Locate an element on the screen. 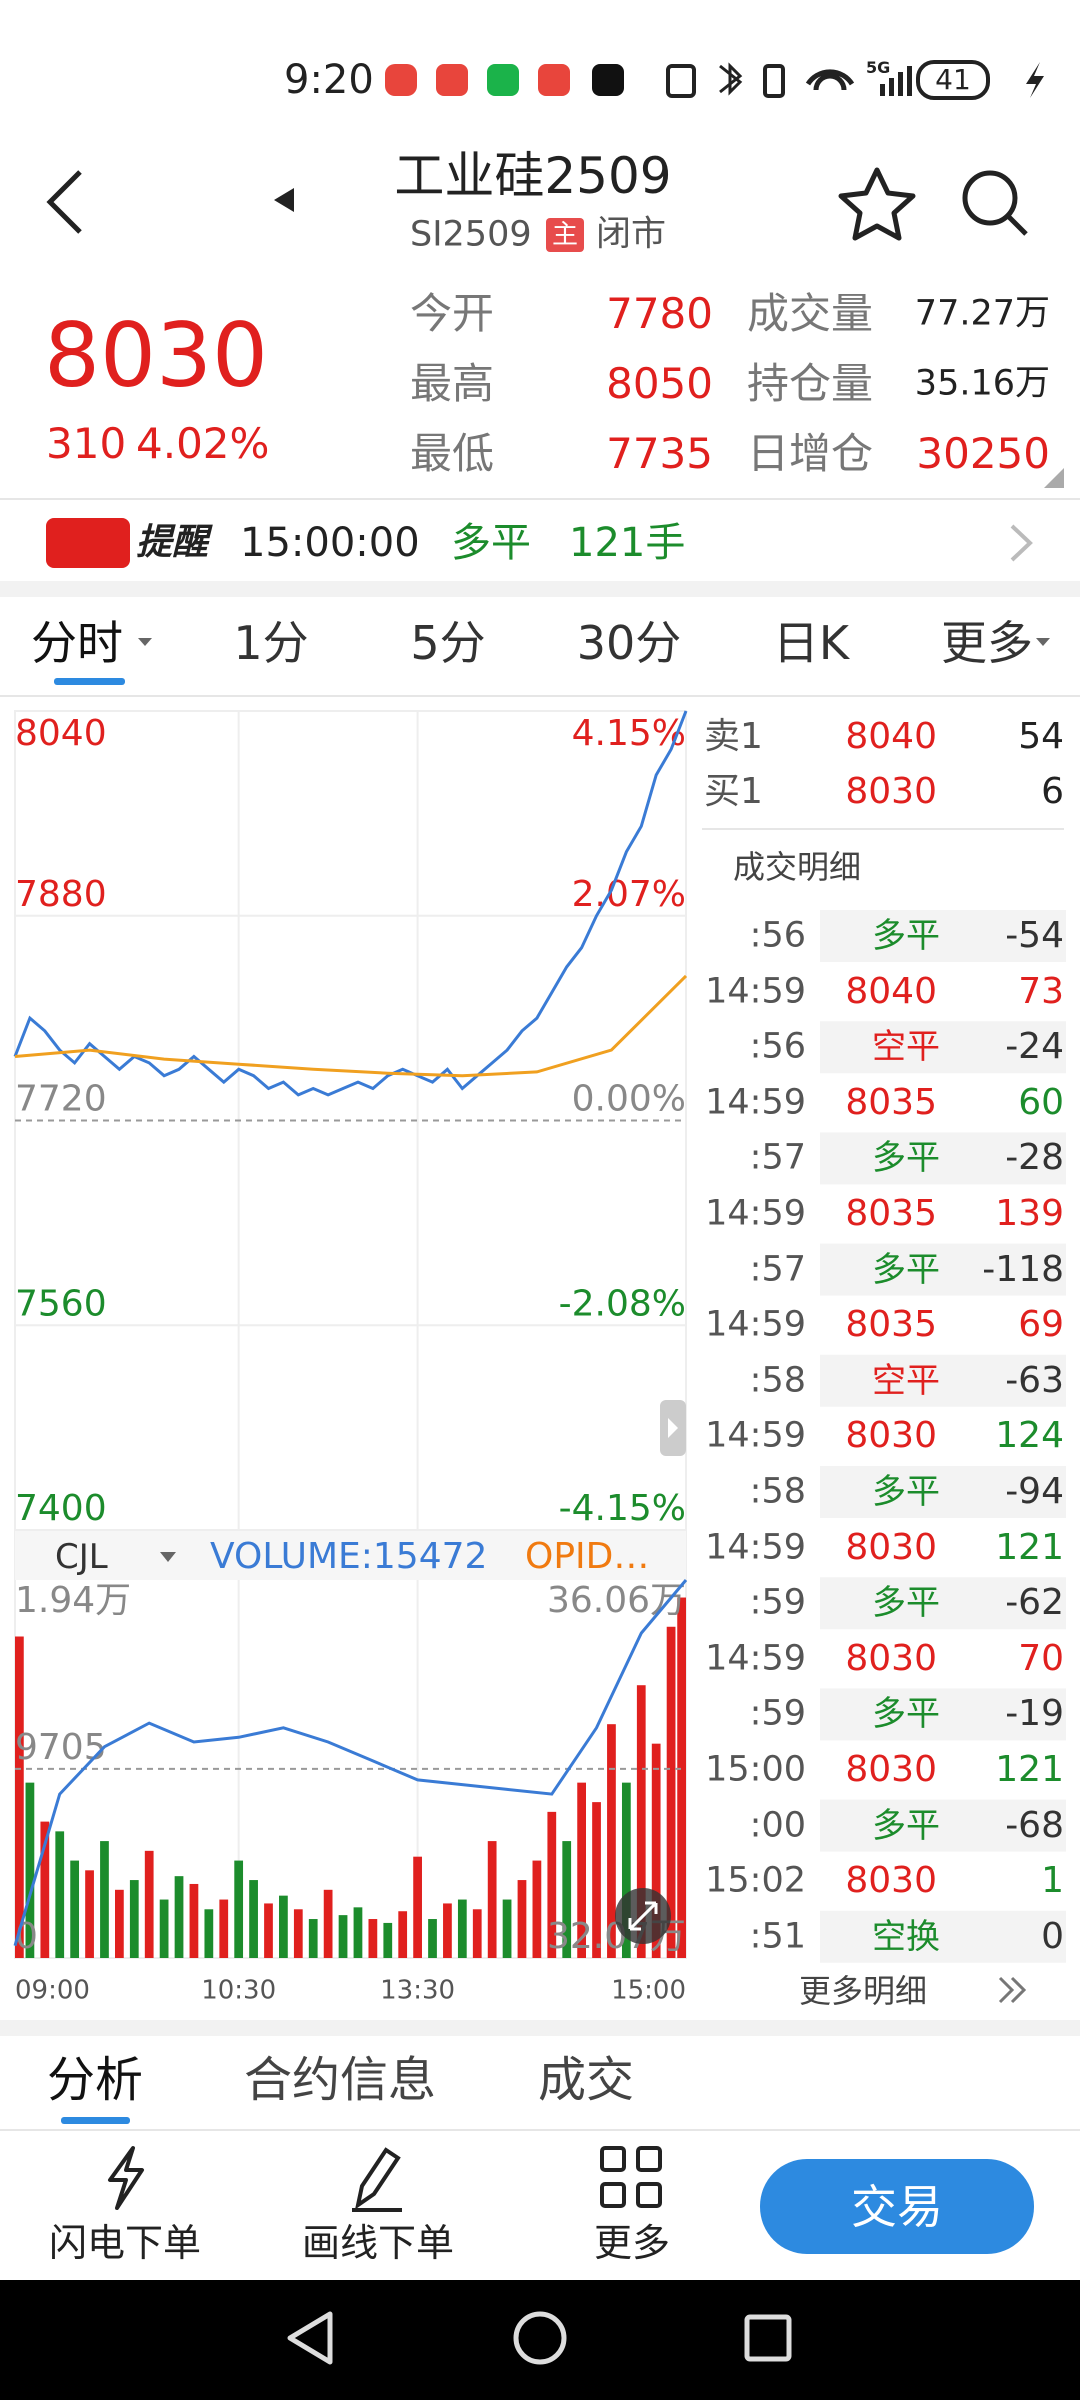 The image size is (1080, 2400). trade-qty: 124 is located at coordinates (1029, 1436).